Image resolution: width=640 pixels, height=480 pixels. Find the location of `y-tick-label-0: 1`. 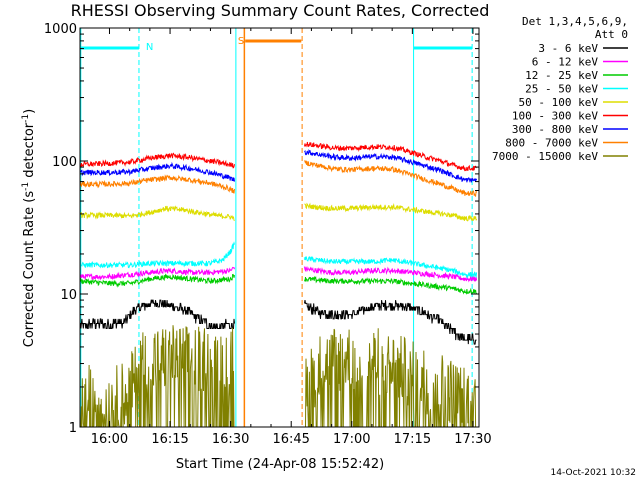

y-tick-label-0: 1 is located at coordinates (73, 428).